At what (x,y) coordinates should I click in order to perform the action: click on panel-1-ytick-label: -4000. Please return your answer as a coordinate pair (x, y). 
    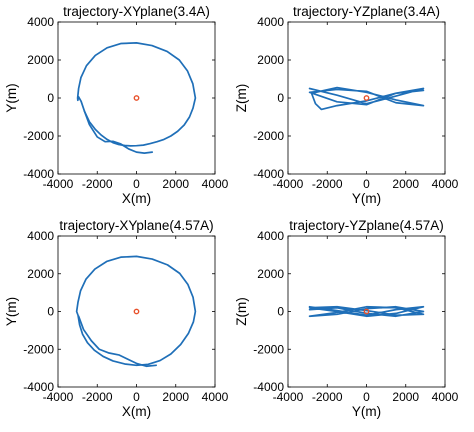
    Looking at the image, I should click on (38, 174).